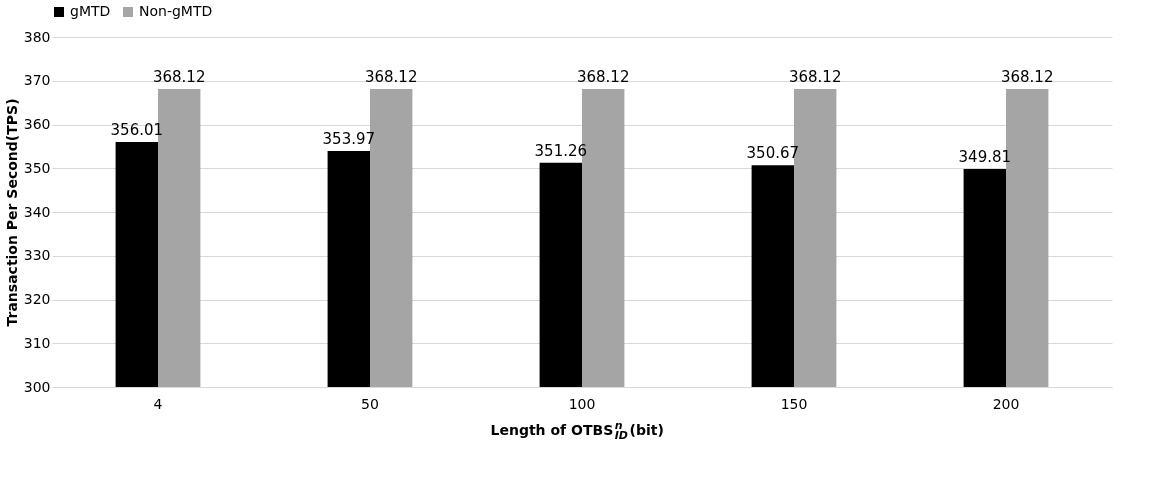  Describe the element at coordinates (176, 11) in the screenshot. I see `legend-label: Non-gMTD` at that location.